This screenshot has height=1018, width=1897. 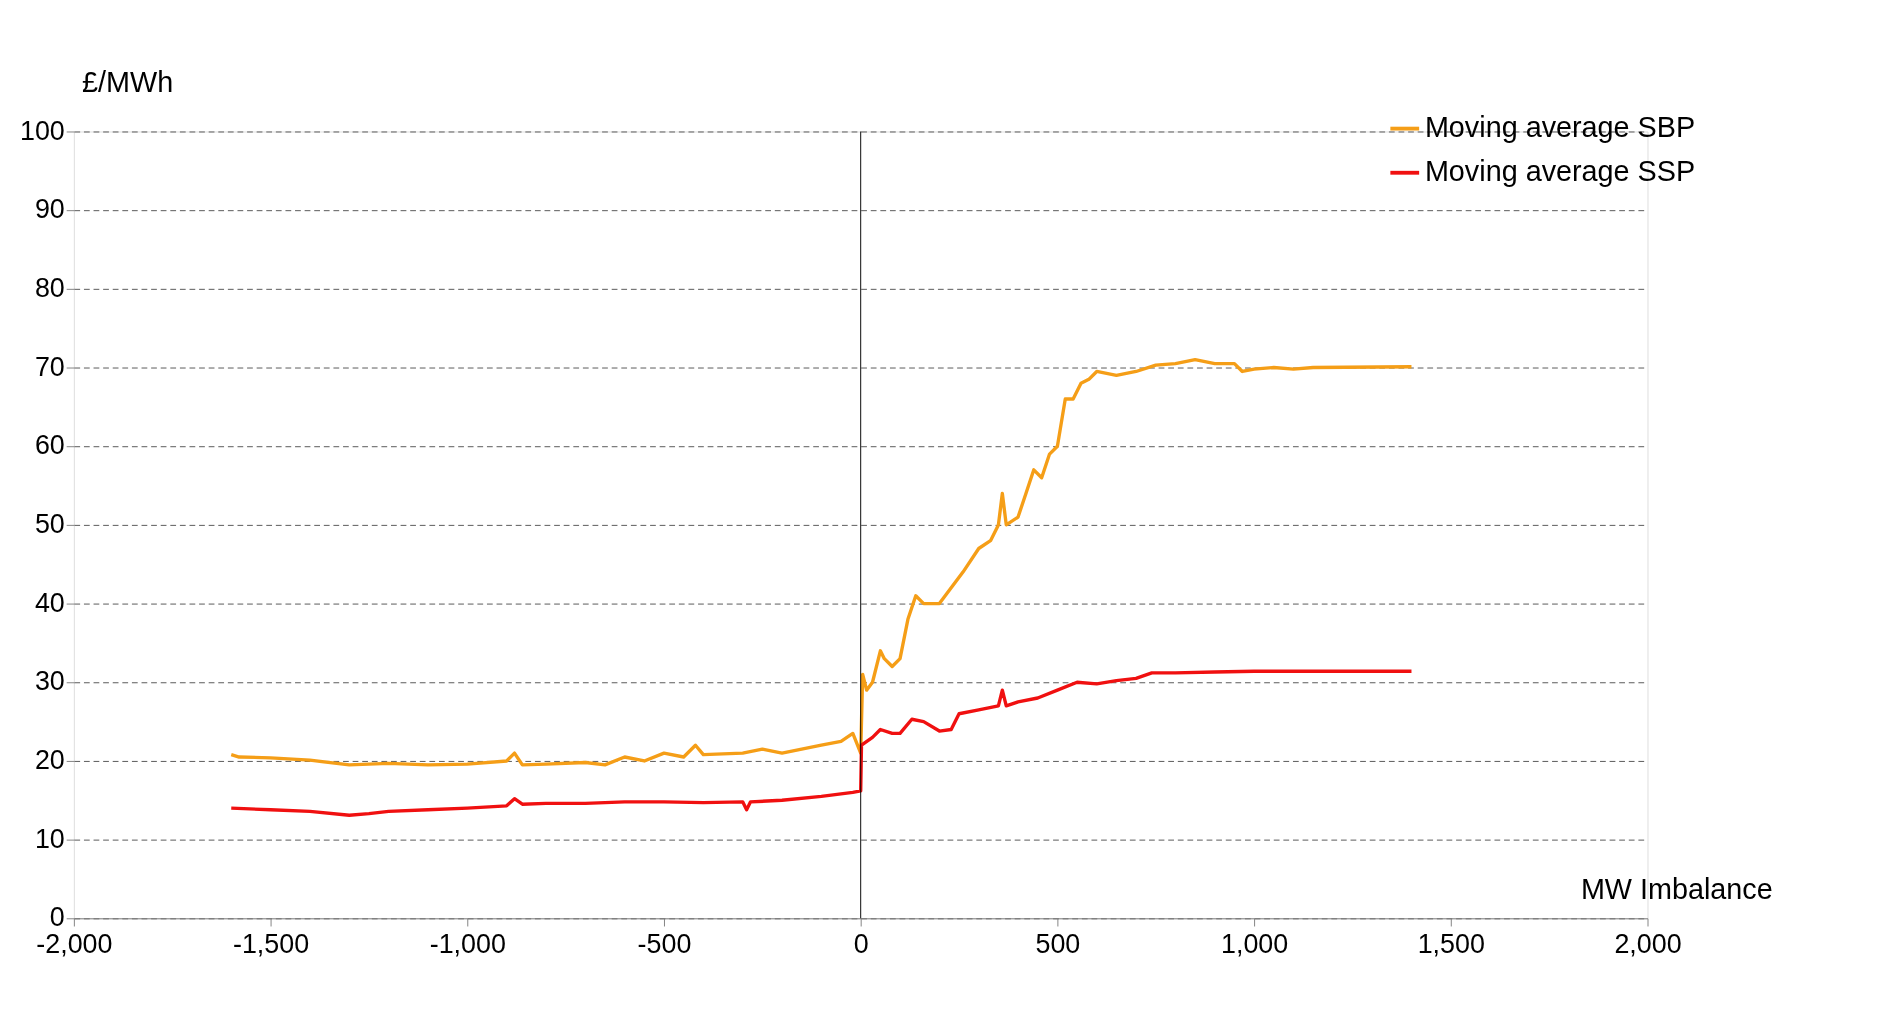 What do you see at coordinates (821, 743) in the screenshot?
I see `line-series` at bounding box center [821, 743].